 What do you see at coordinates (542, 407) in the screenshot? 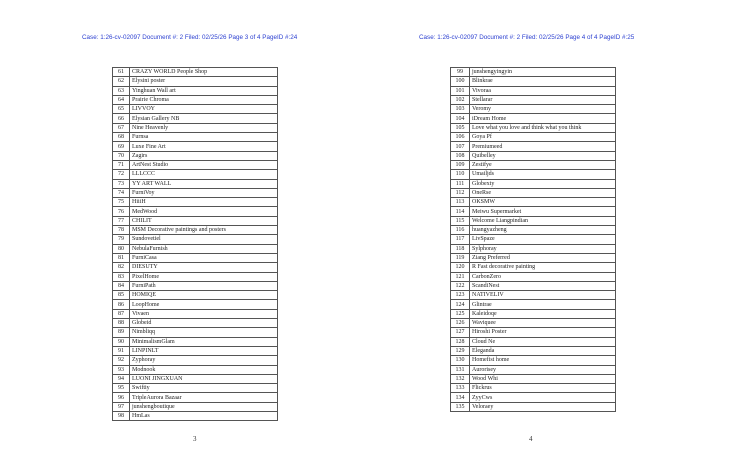
I see `seller-name: Veloraey` at bounding box center [542, 407].